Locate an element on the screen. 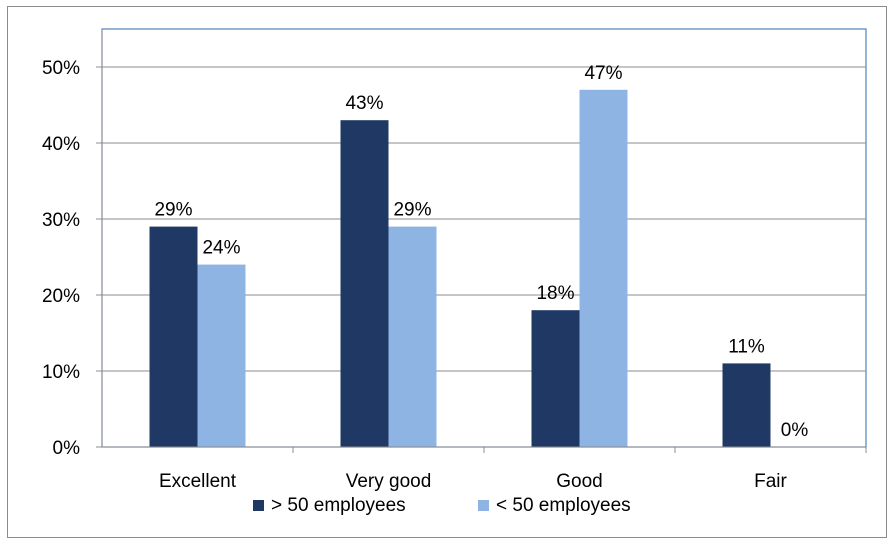  x-tick-label: Fair is located at coordinates (770, 481).